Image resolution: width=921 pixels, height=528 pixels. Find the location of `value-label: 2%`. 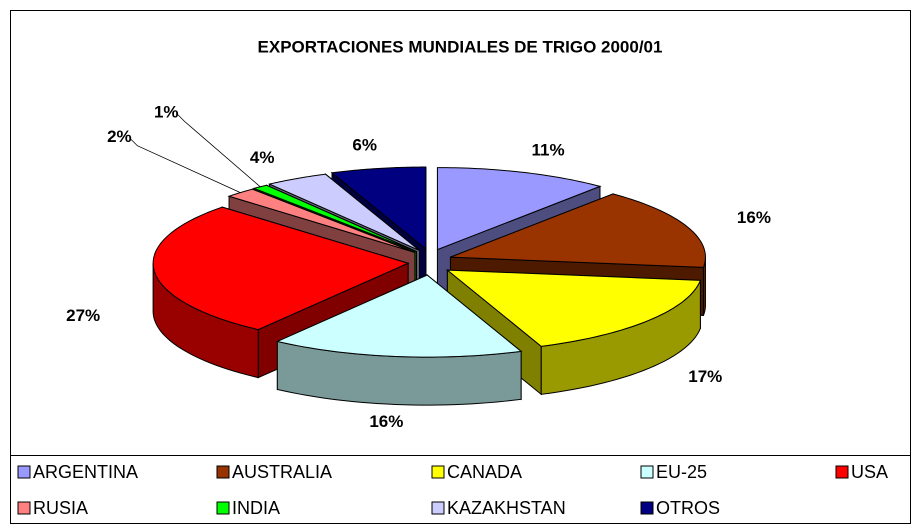

value-label: 2% is located at coordinates (119, 136).